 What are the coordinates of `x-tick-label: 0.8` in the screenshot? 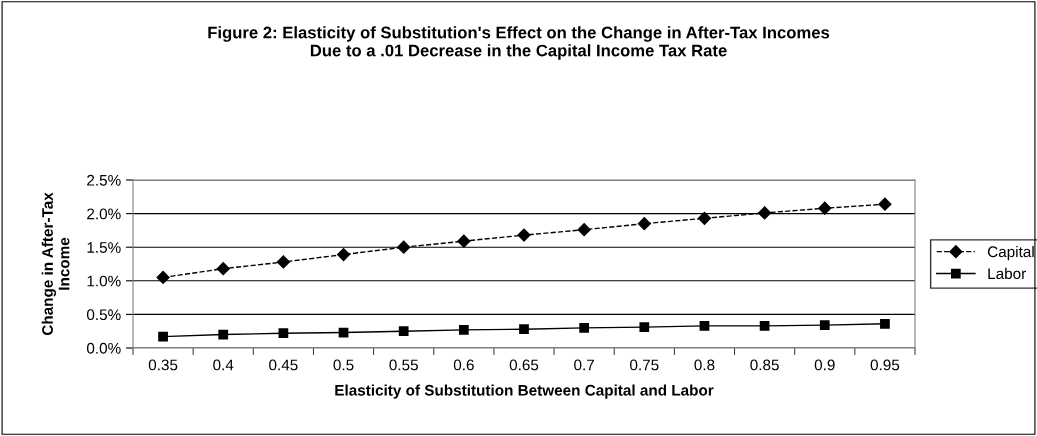 It's located at (704, 365).